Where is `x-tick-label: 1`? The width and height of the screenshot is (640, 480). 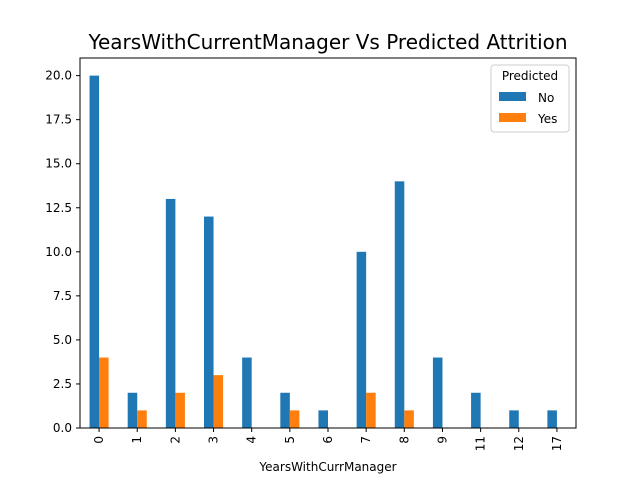
x-tick-label: 1 is located at coordinates (137, 440).